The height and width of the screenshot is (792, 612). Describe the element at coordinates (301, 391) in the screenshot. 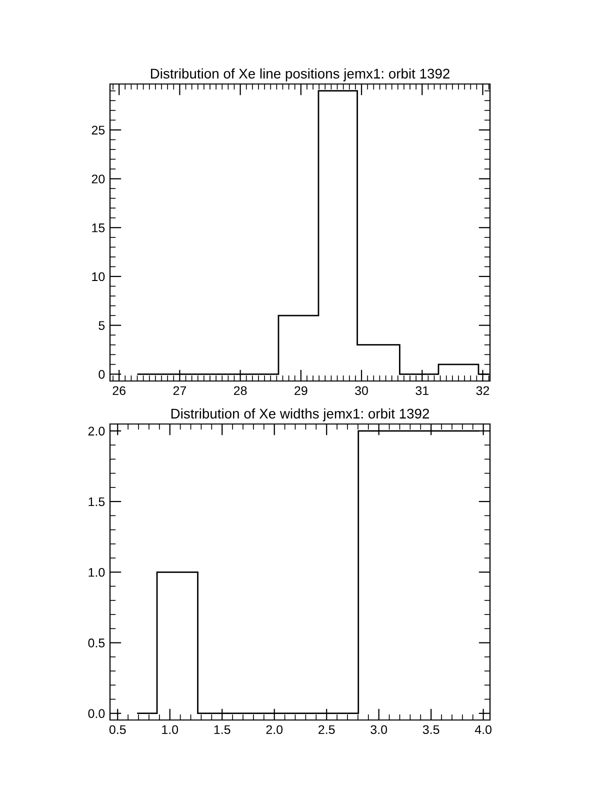

I see `x-tick-label: 29` at that location.